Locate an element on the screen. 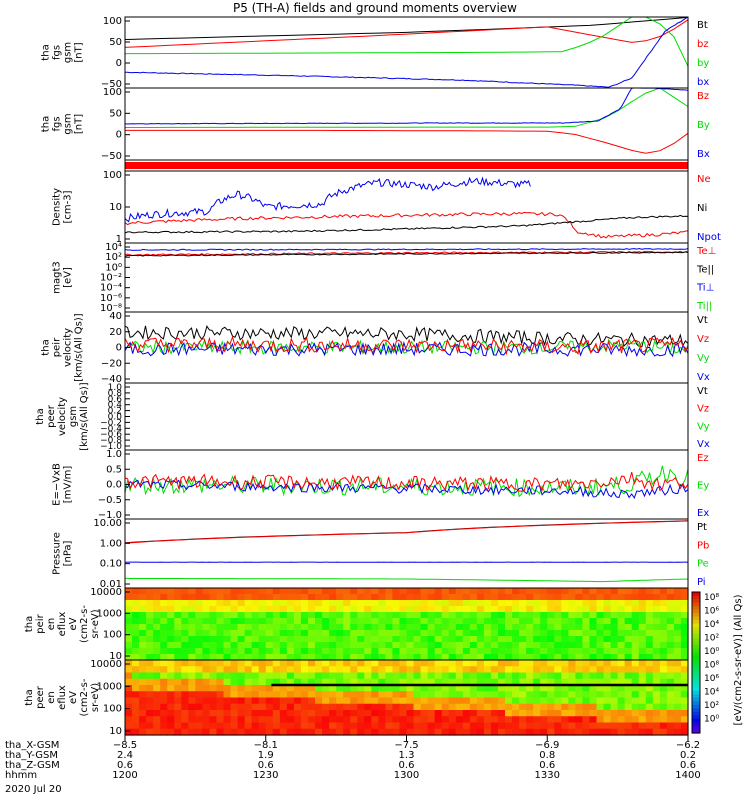 The width and height of the screenshot is (750, 800). series-Ni is located at coordinates (406, 224).